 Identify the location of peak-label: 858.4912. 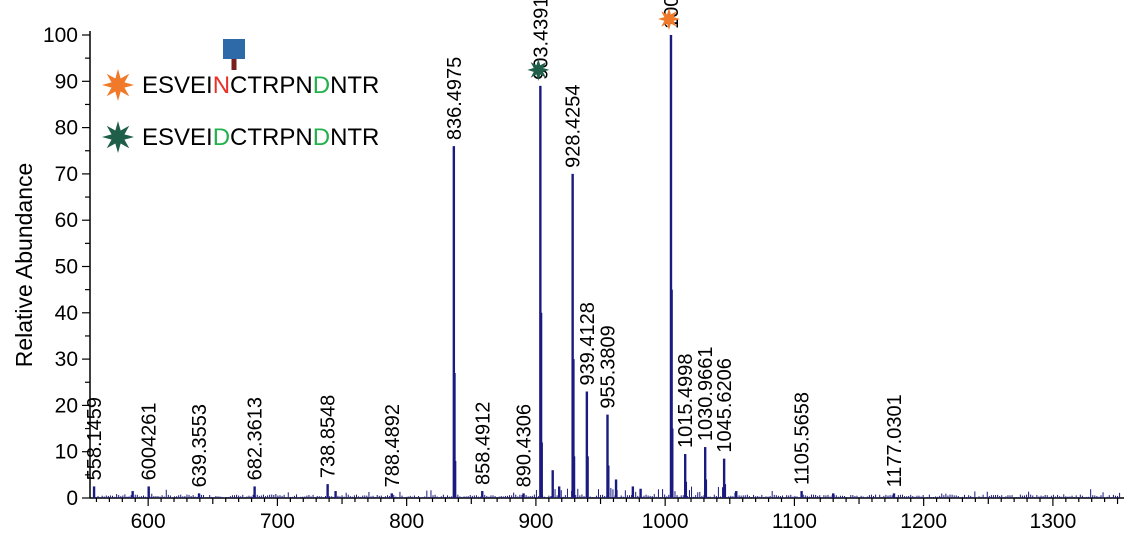
(483, 443).